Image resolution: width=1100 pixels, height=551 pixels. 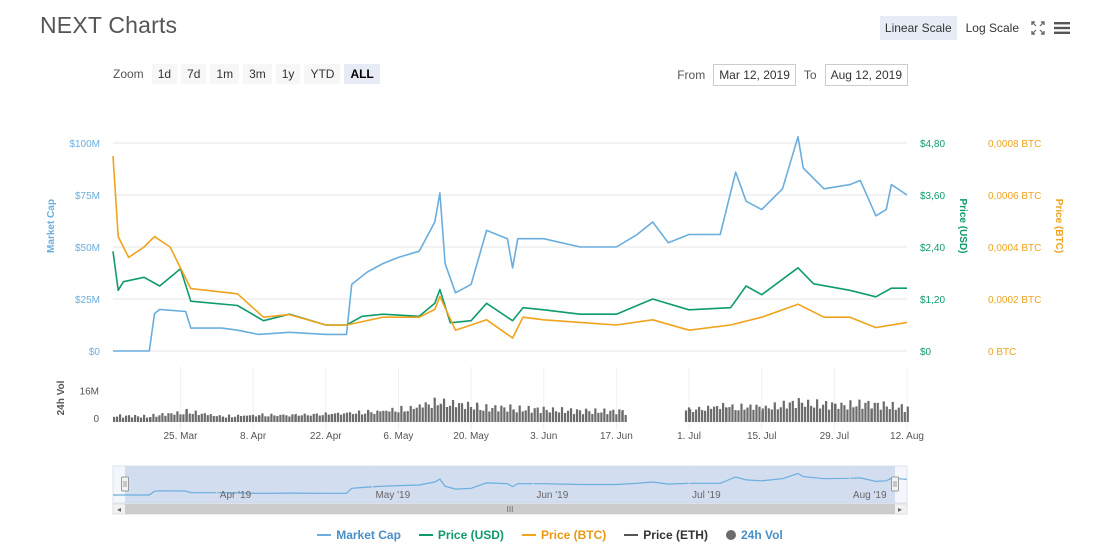 What do you see at coordinates (1038, 28) in the screenshot?
I see `fullscreen-icon` at bounding box center [1038, 28].